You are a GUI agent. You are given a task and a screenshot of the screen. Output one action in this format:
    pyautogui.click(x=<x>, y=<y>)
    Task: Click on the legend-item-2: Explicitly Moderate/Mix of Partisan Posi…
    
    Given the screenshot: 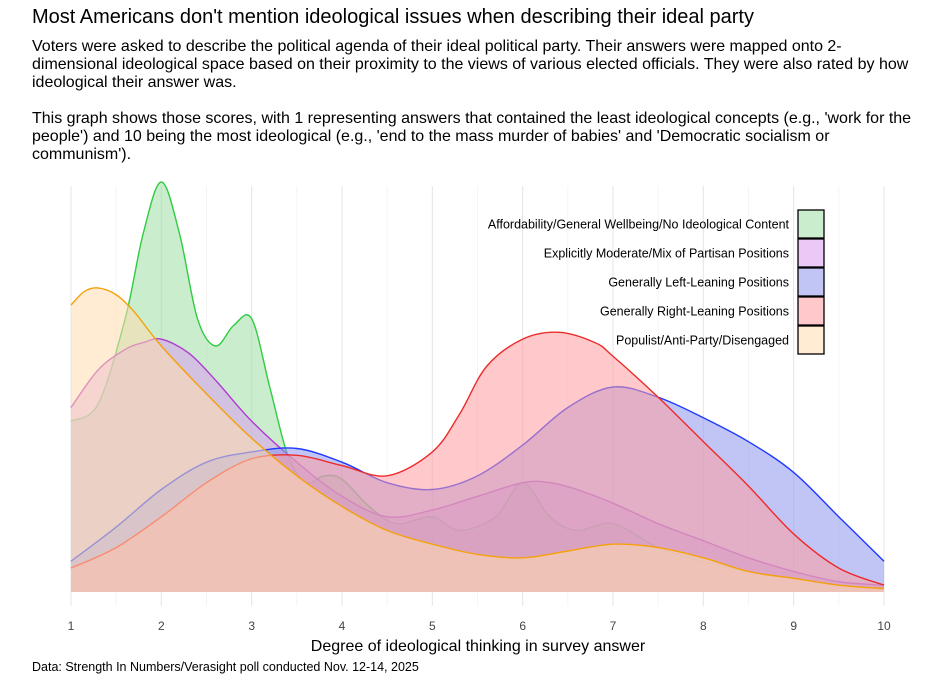 What is the action you would take?
    pyautogui.click(x=684, y=253)
    